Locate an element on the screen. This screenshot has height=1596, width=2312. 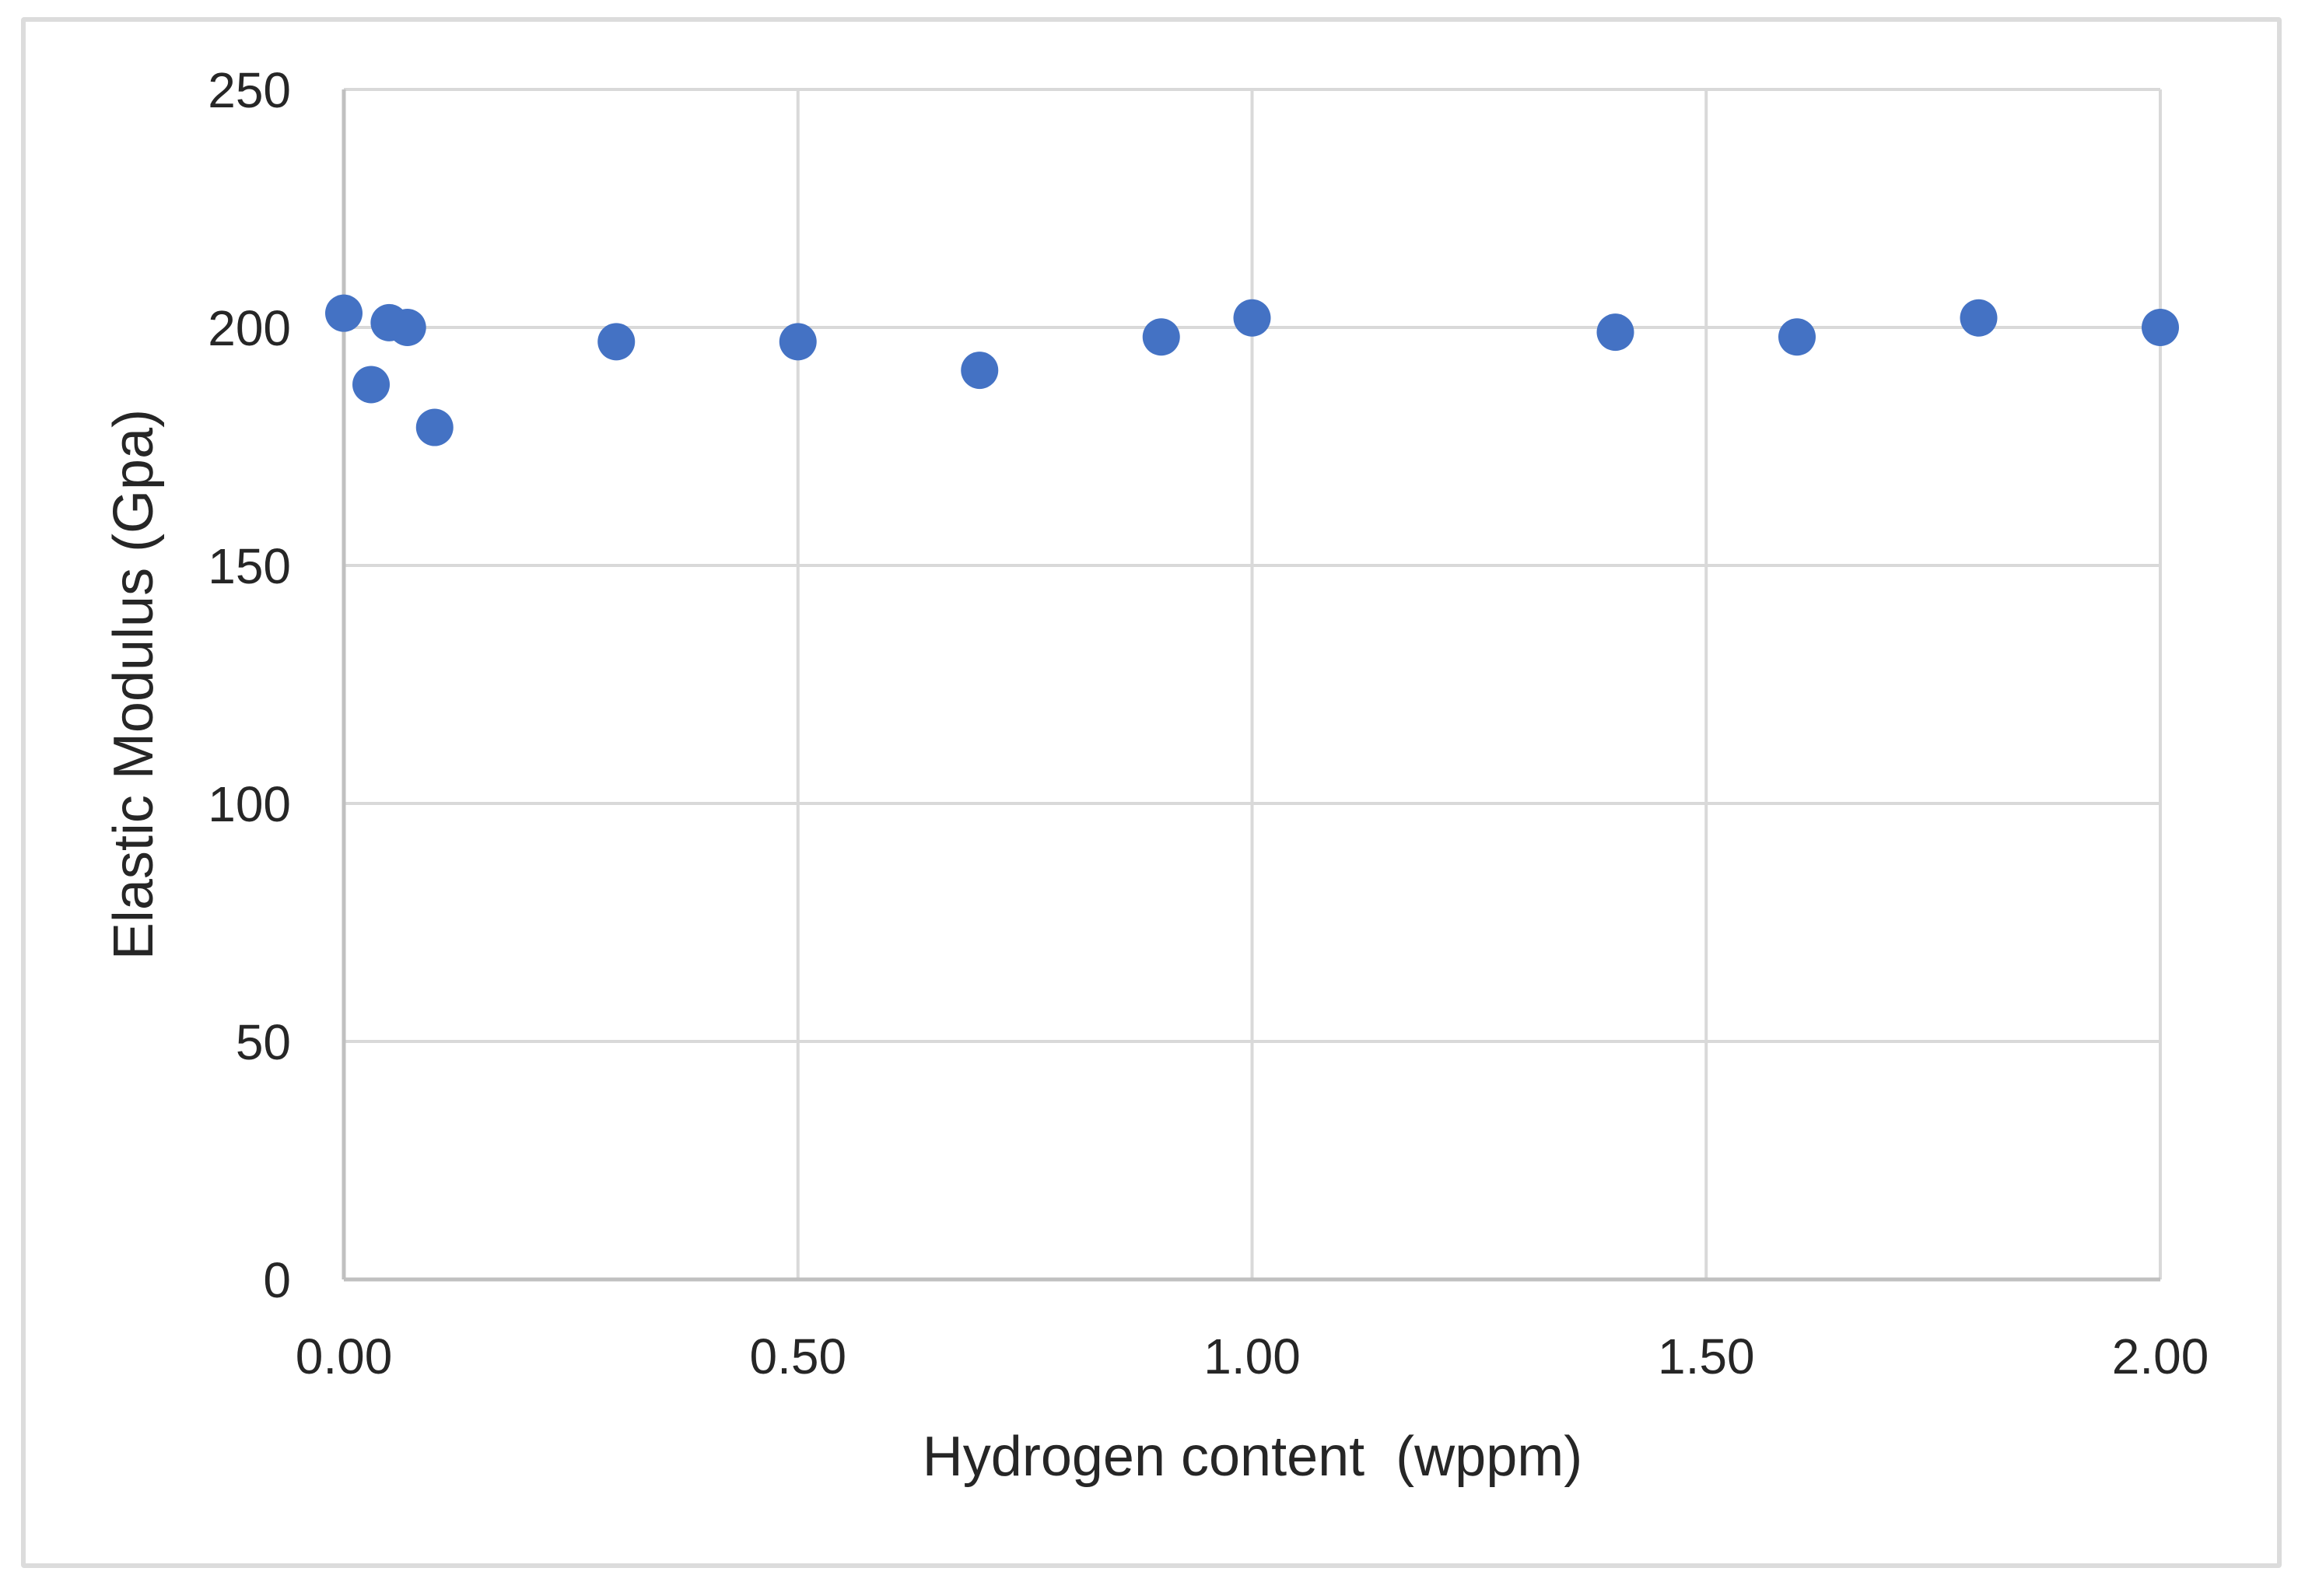
y-tick-label: 50 is located at coordinates (264, 1042).